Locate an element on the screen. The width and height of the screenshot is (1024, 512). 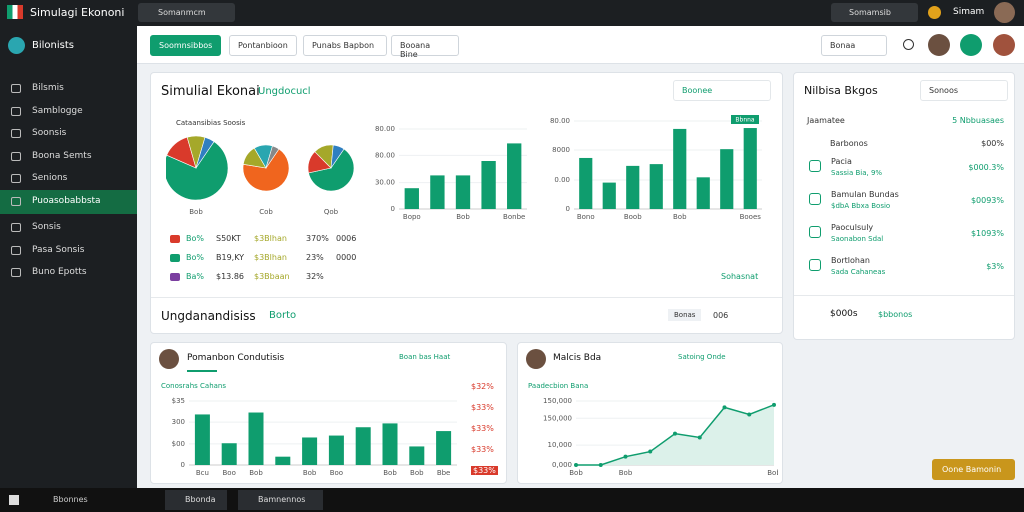
sidebar-label: Pasa Sonsis is located at coordinates (58, 249).